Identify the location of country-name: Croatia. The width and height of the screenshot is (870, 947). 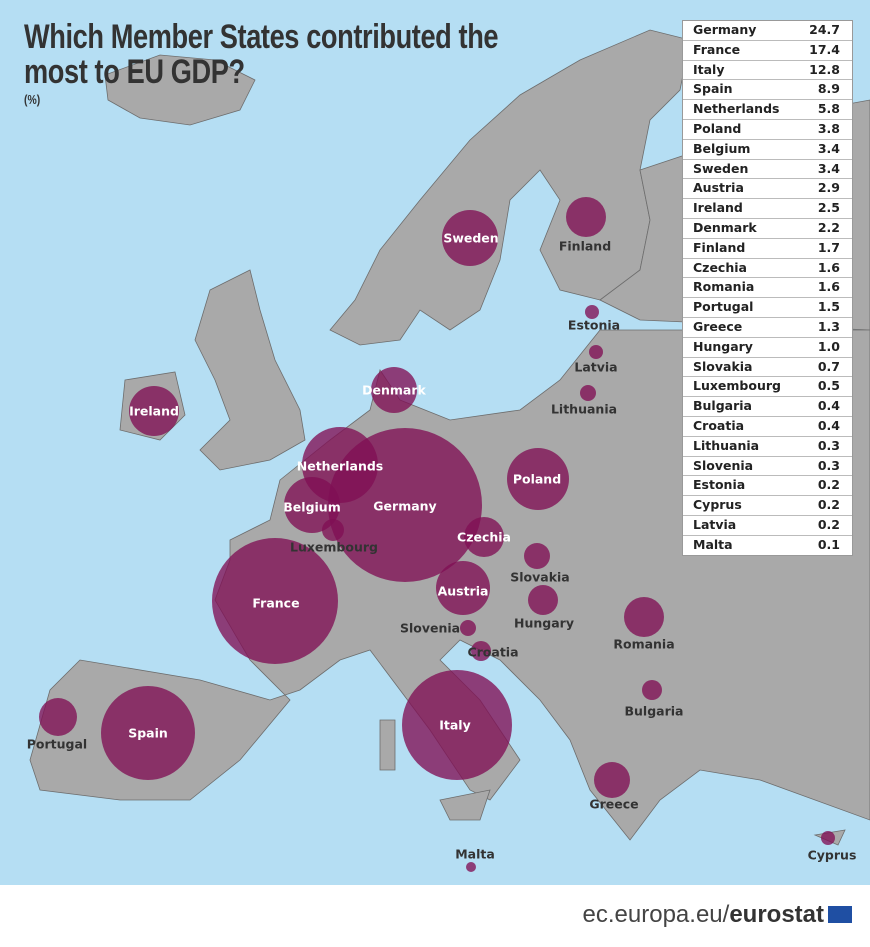
(719, 425).